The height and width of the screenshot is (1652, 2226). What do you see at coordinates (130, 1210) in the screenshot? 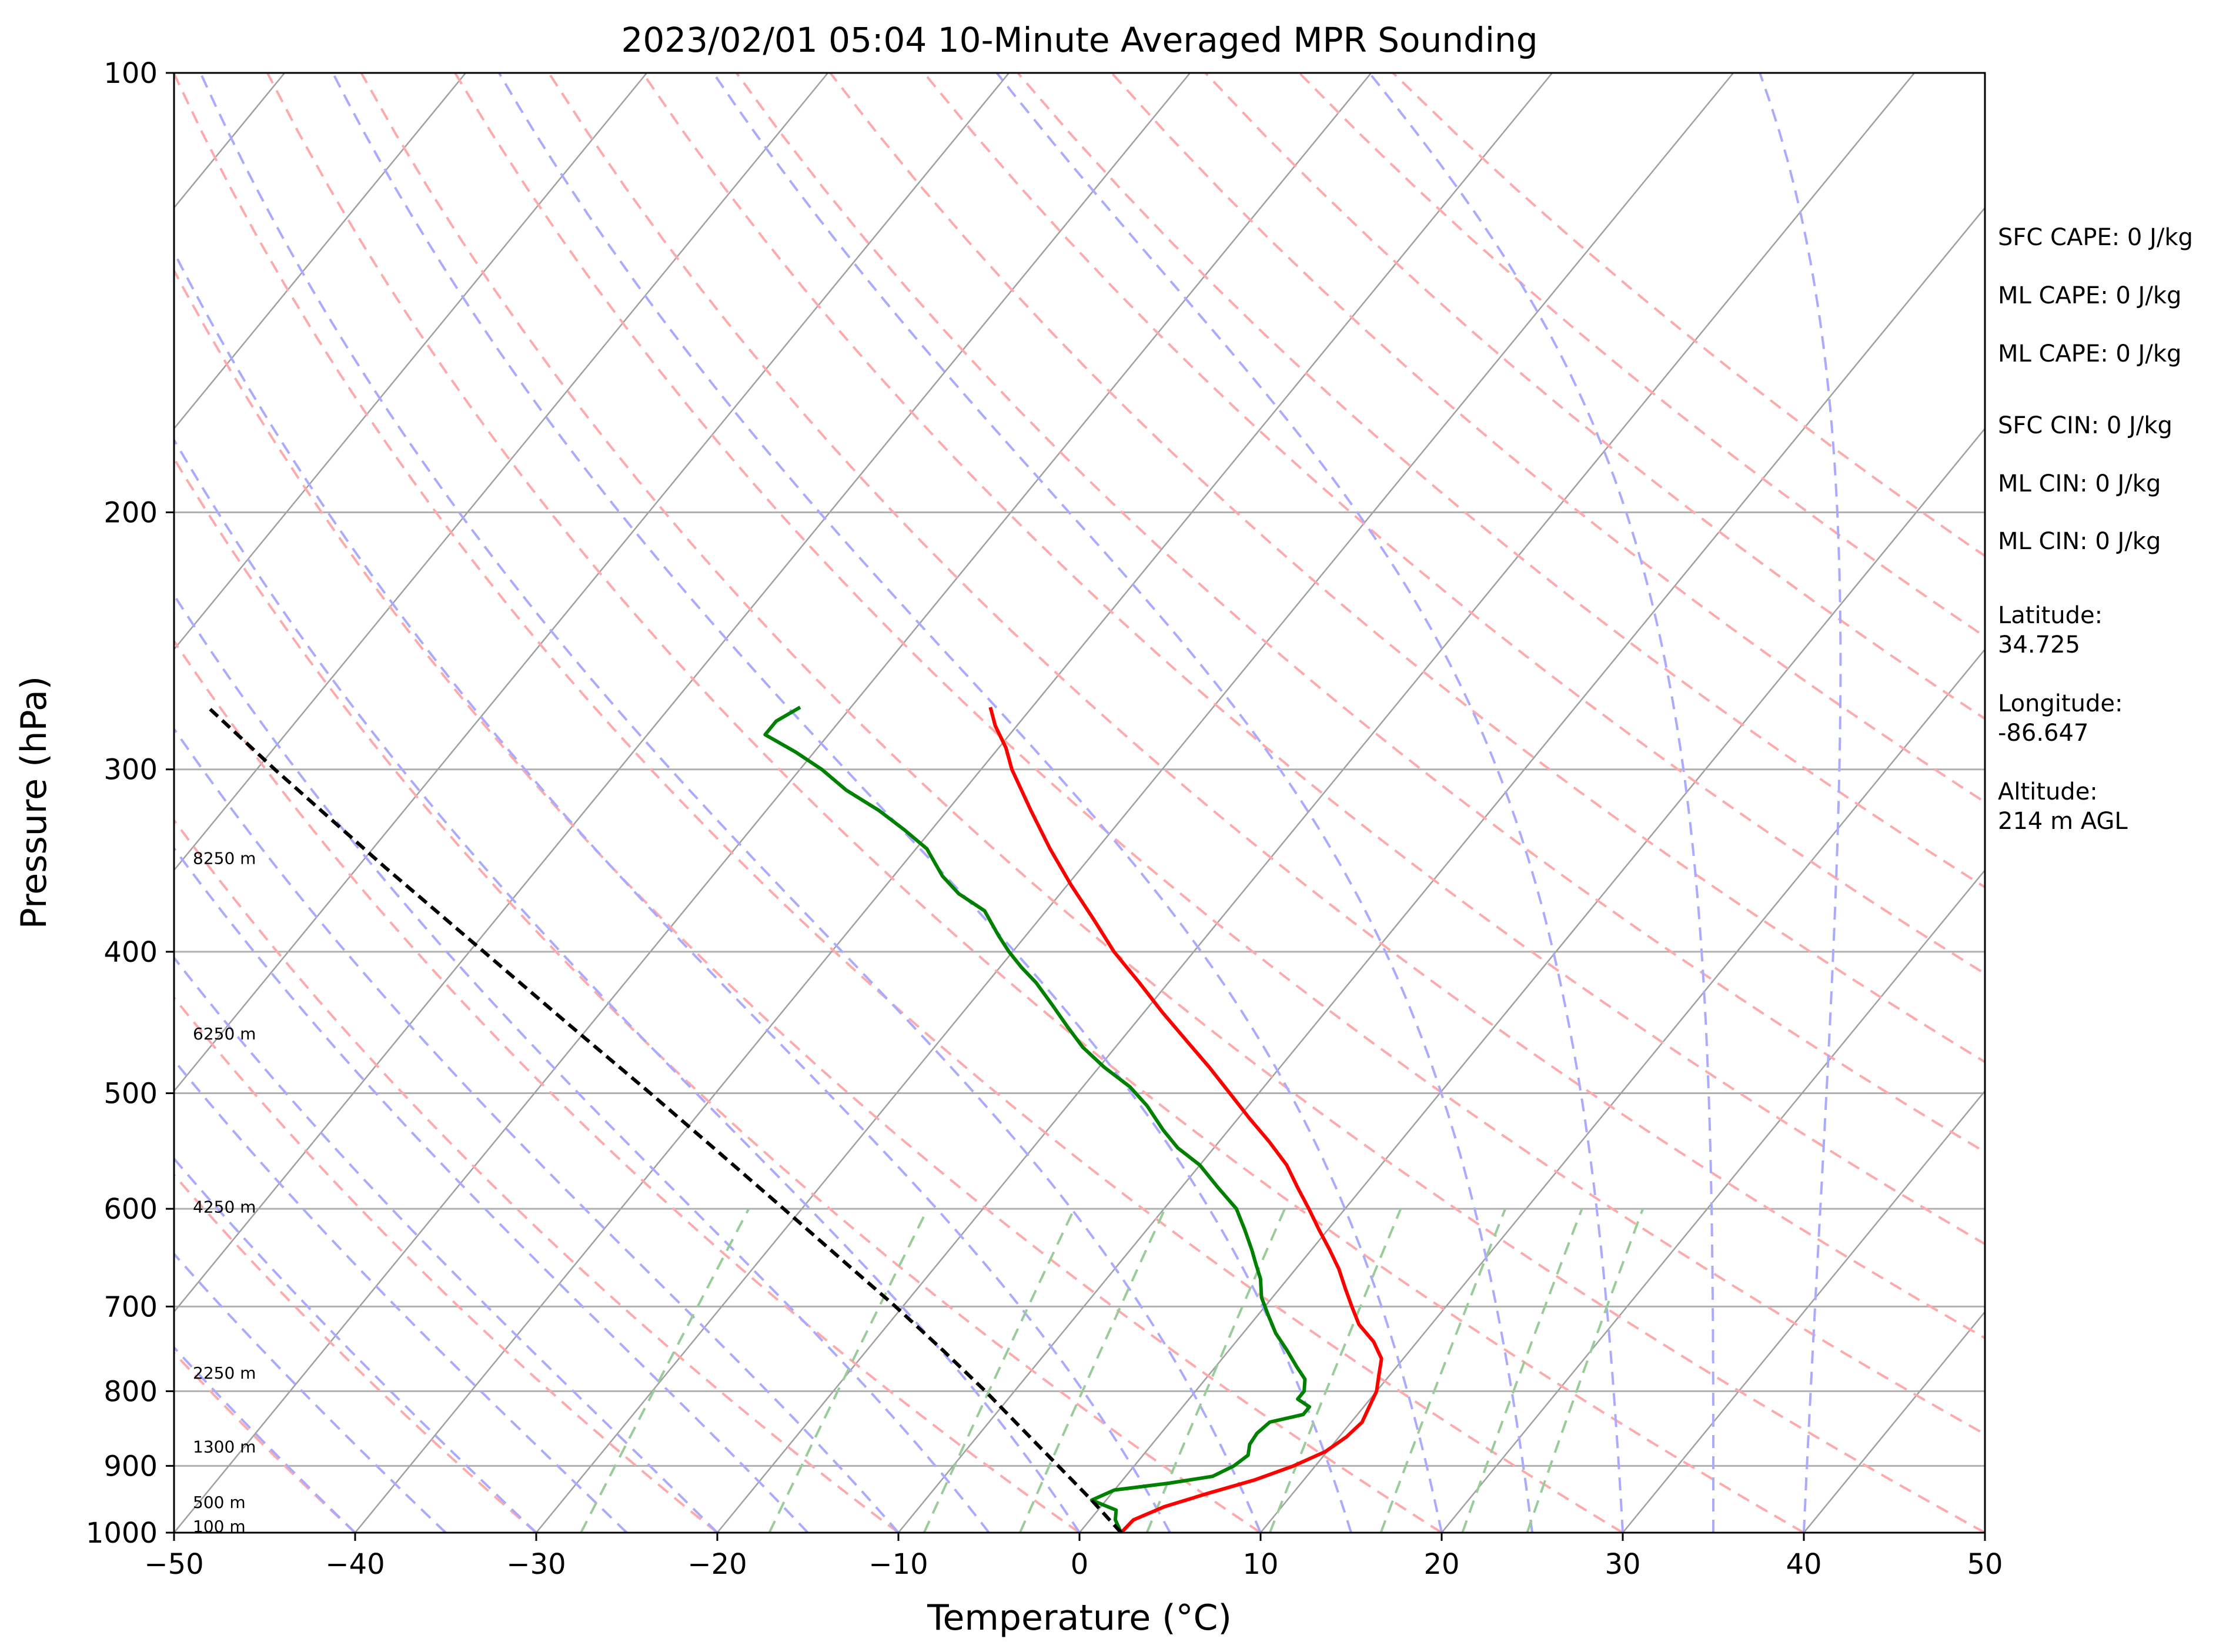
I see `y-tick-label: 600` at bounding box center [130, 1210].